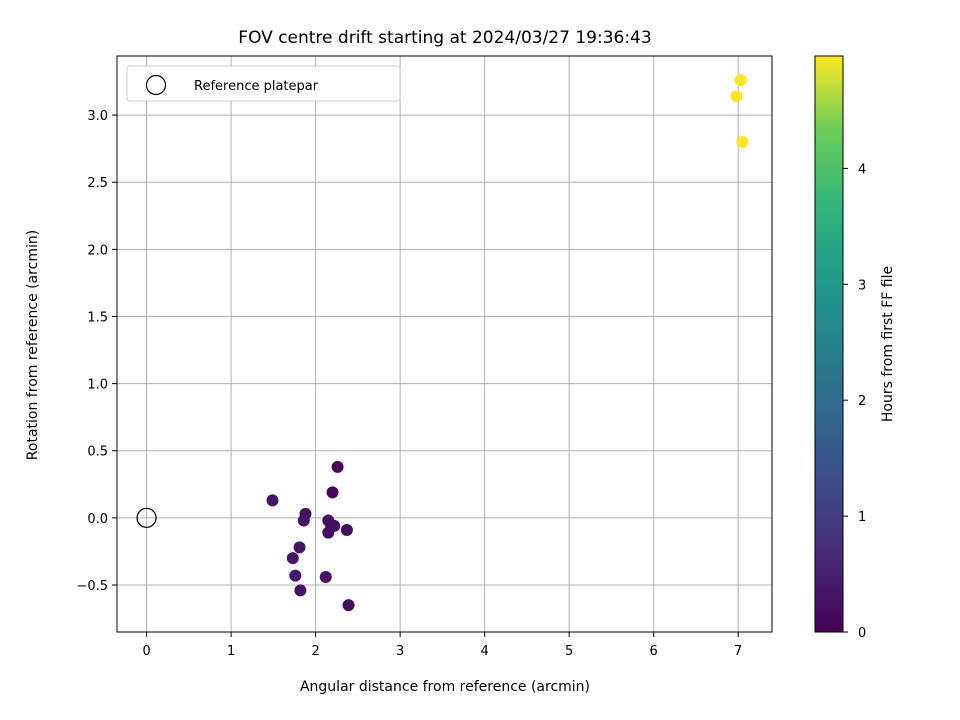 The height and width of the screenshot is (720, 960). I want to click on x-axis-label: Angular distance from reference (arcmin), so click(445, 687).